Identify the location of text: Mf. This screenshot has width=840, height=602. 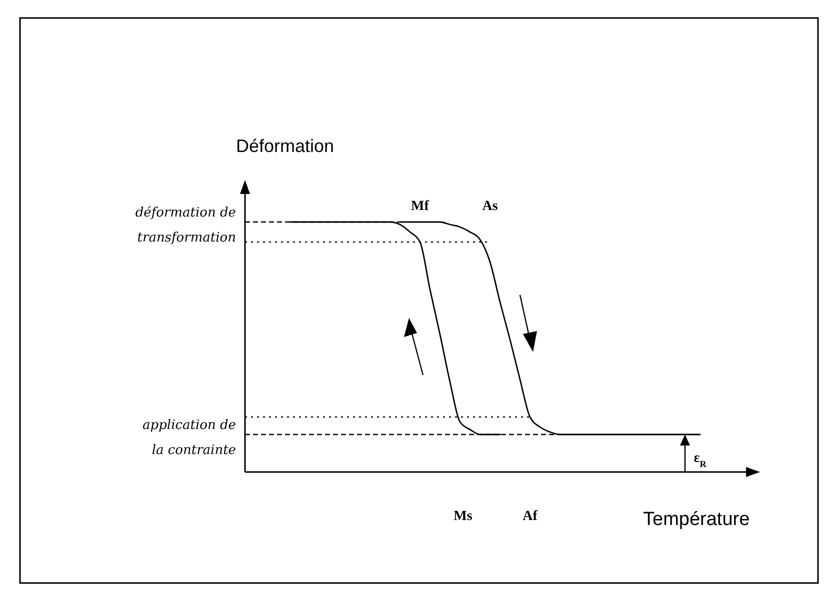
(420, 206).